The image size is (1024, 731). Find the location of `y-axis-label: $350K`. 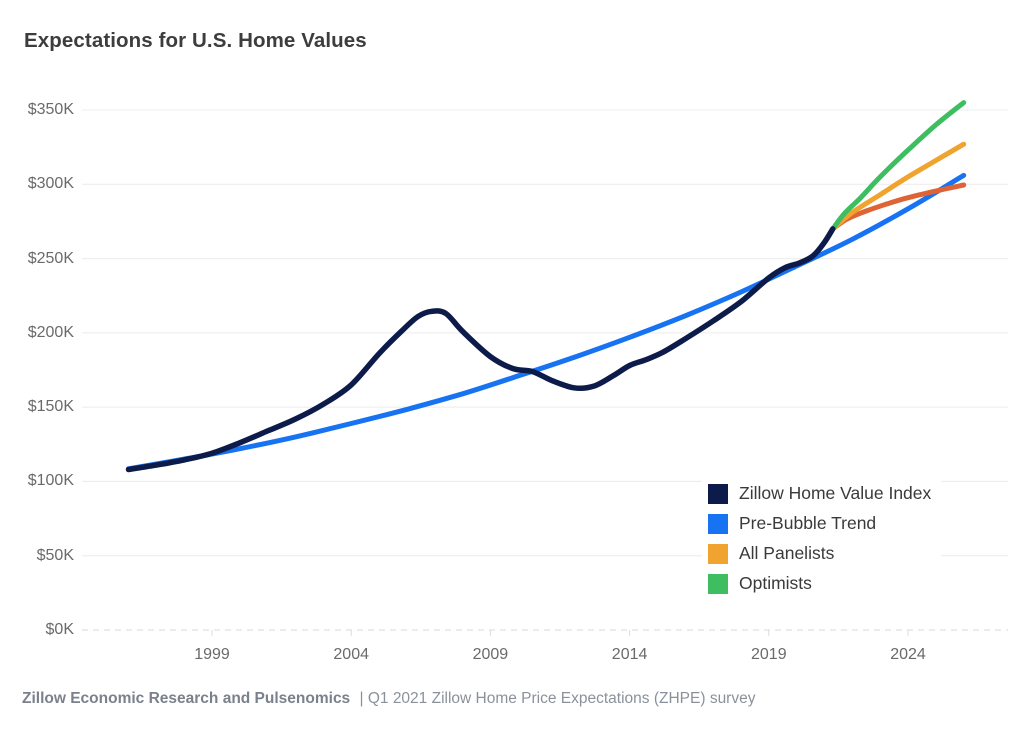

y-axis-label: $350K is located at coordinates (50, 109).